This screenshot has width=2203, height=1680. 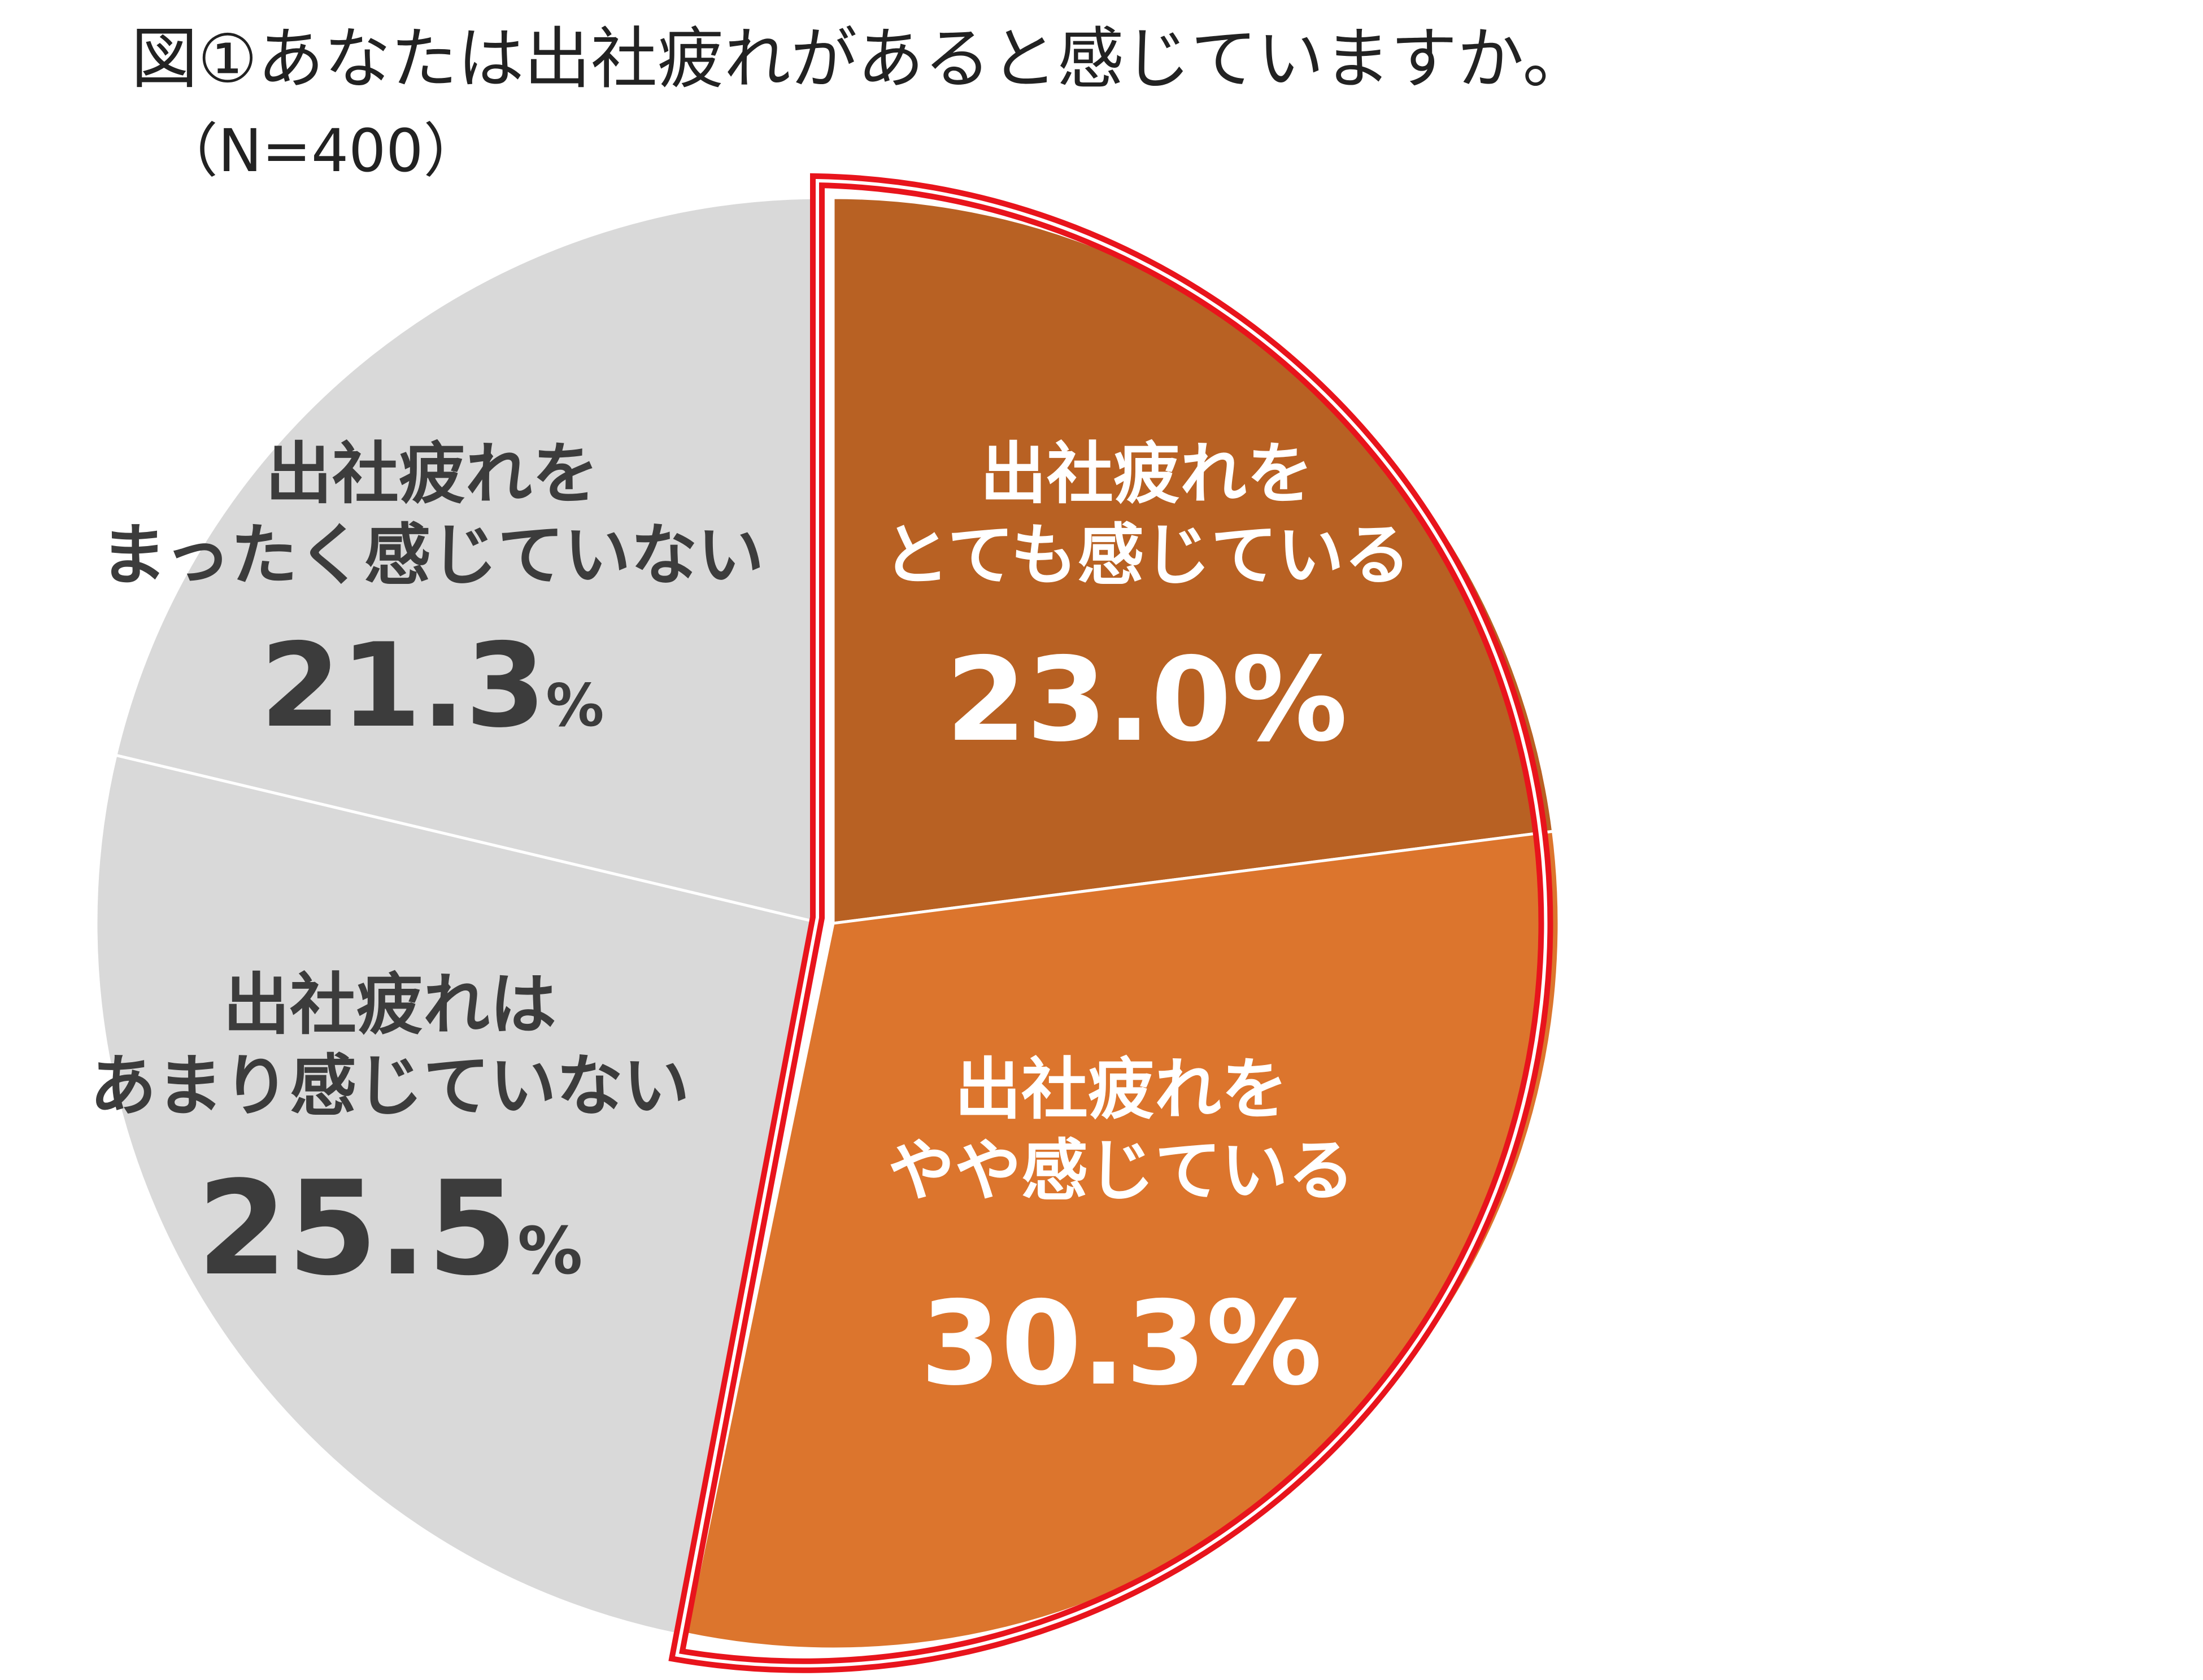 I want to click on slice-3-value: 25.5%, so click(x=390, y=1229).